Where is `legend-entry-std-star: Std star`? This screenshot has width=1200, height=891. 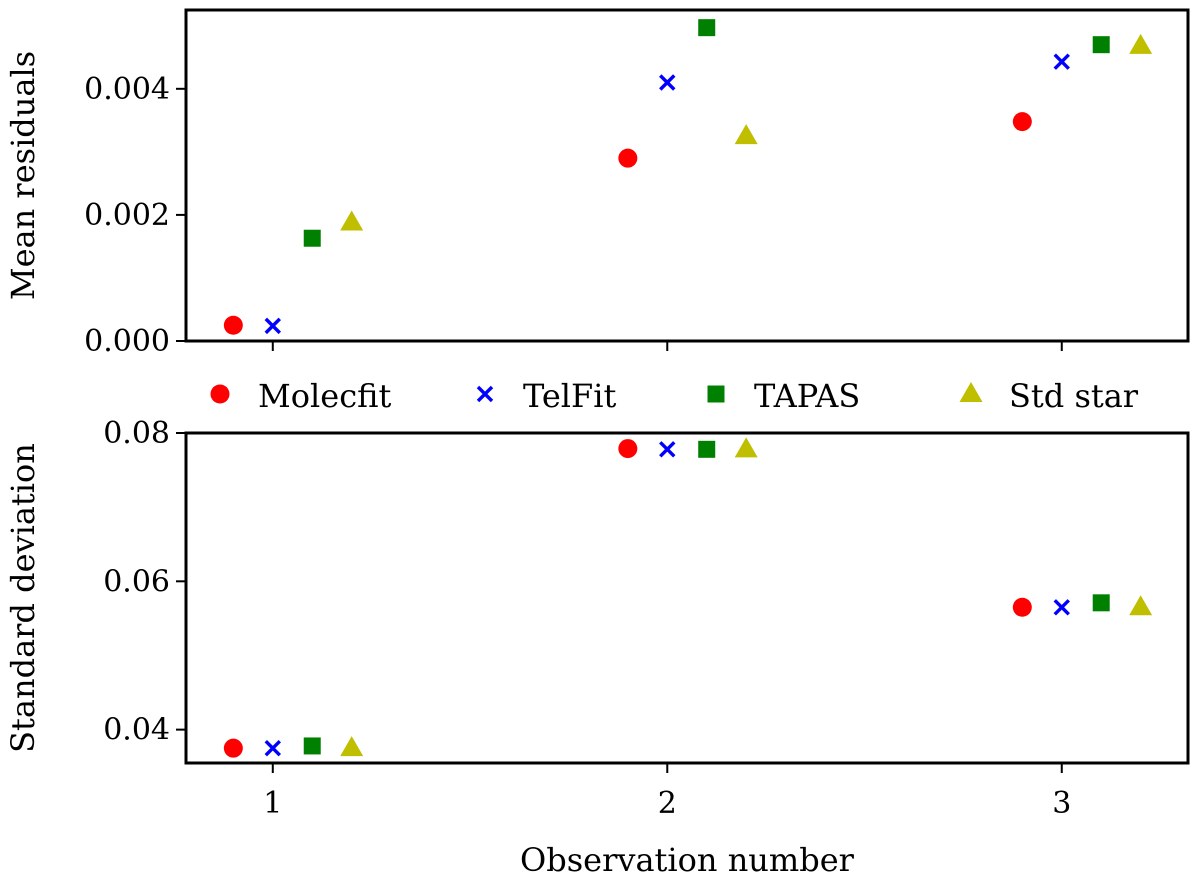
legend-entry-std-star: Std star is located at coordinates (1049, 396).